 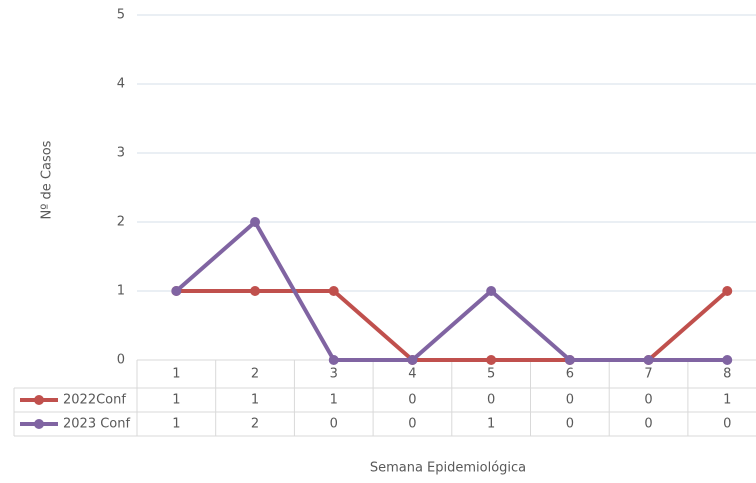 I want to click on x-axis-label: Semana Epidemiológica, so click(x=448, y=468).